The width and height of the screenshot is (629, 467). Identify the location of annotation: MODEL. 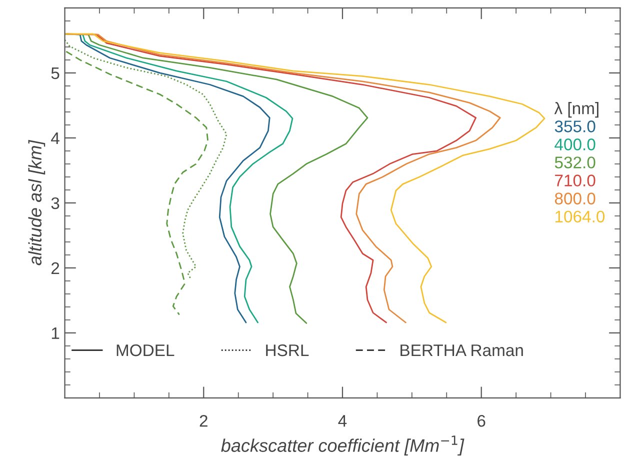
(145, 350).